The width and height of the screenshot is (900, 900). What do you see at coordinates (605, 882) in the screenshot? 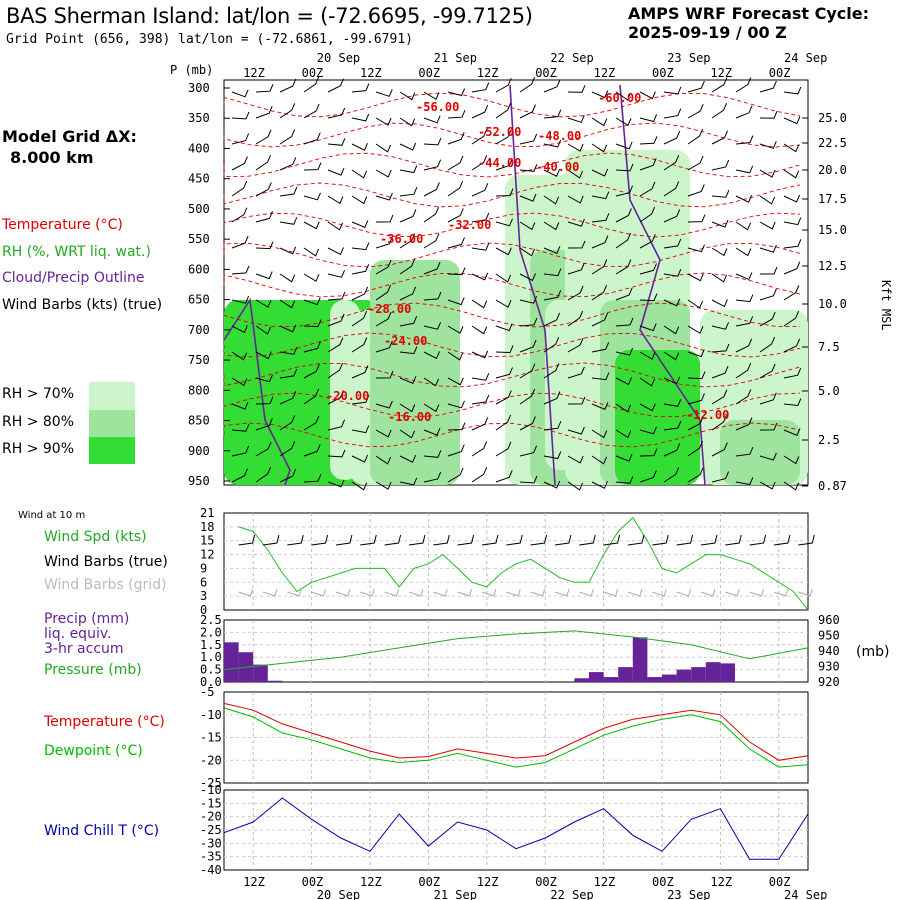
I see `bottom-time-label: 12Z` at bounding box center [605, 882].